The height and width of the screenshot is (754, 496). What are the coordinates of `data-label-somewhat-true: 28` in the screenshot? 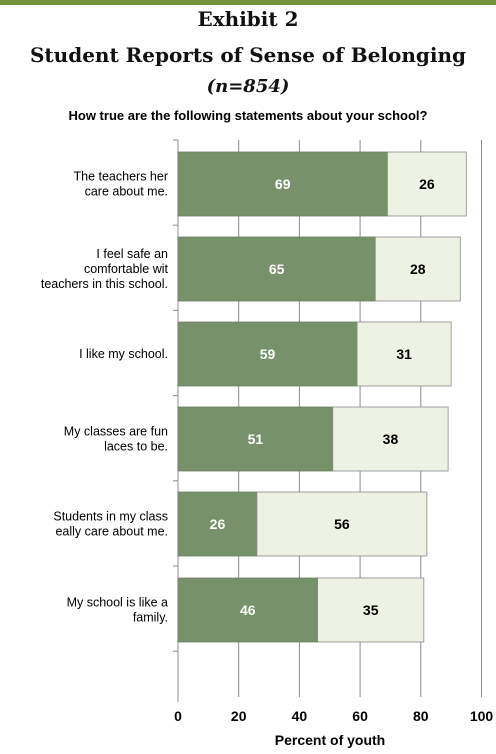 It's located at (418, 269).